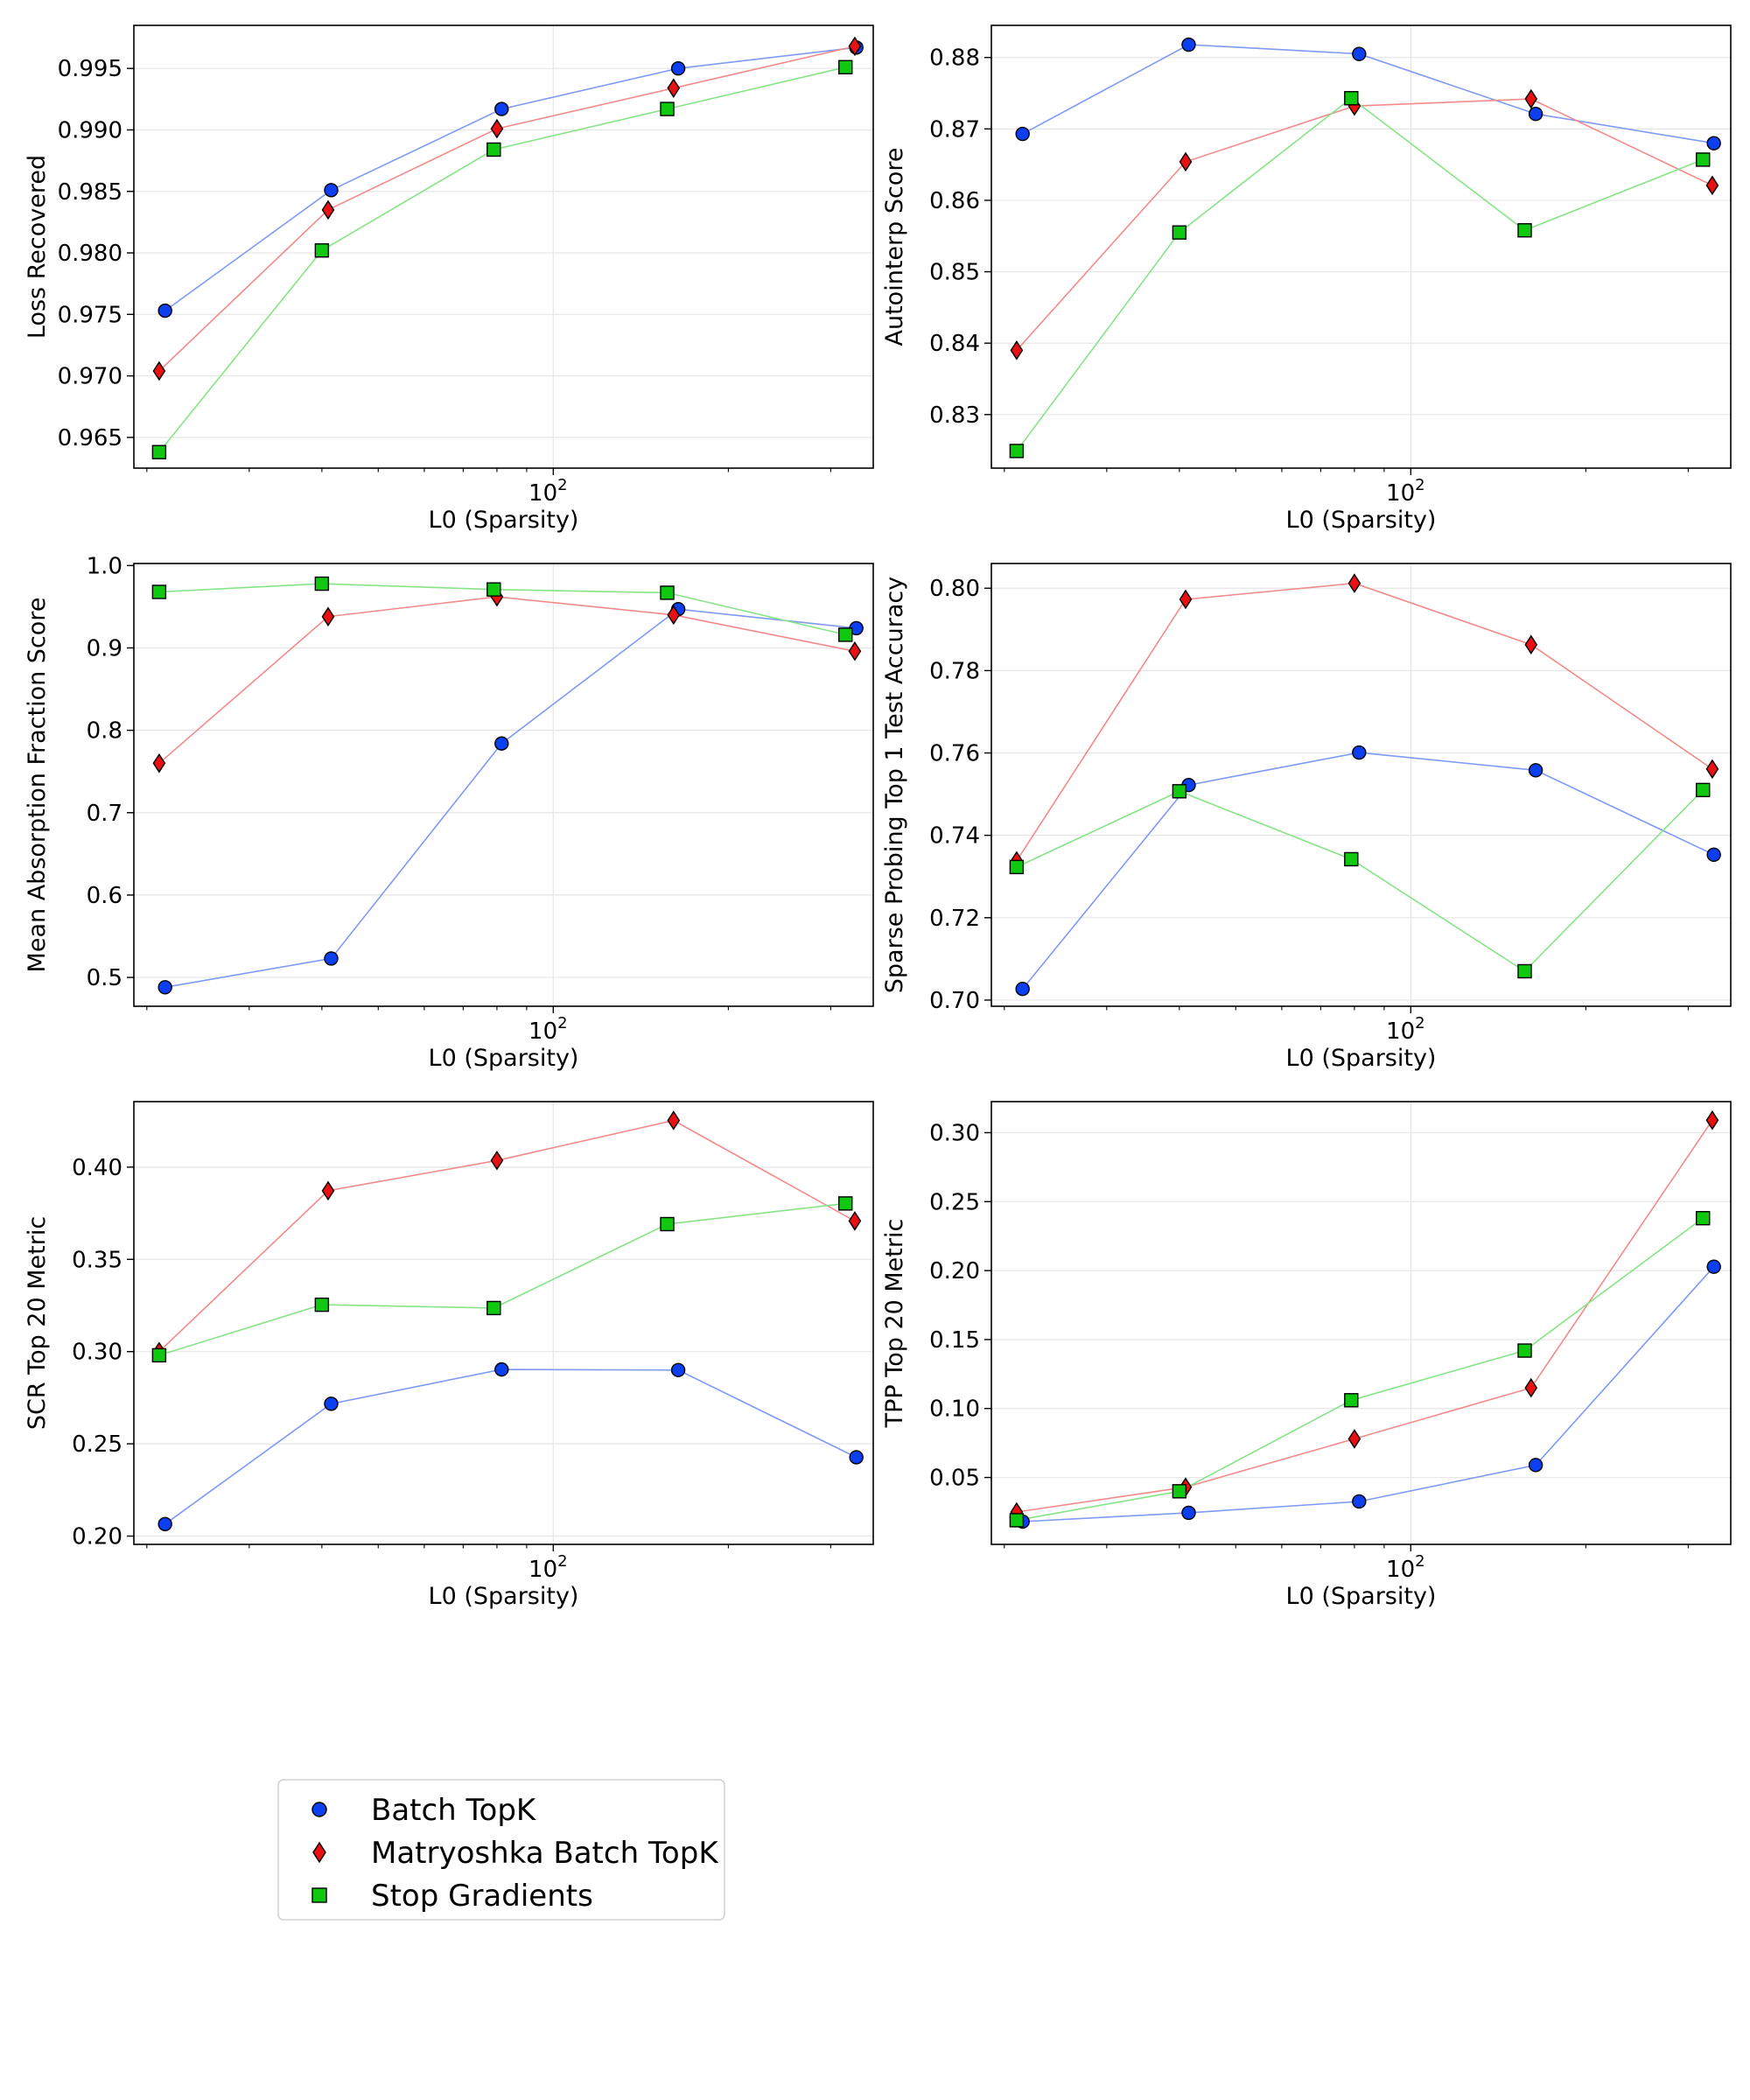  What do you see at coordinates (954, 919) in the screenshot?
I see `y-tick-label: 0.72` at bounding box center [954, 919].